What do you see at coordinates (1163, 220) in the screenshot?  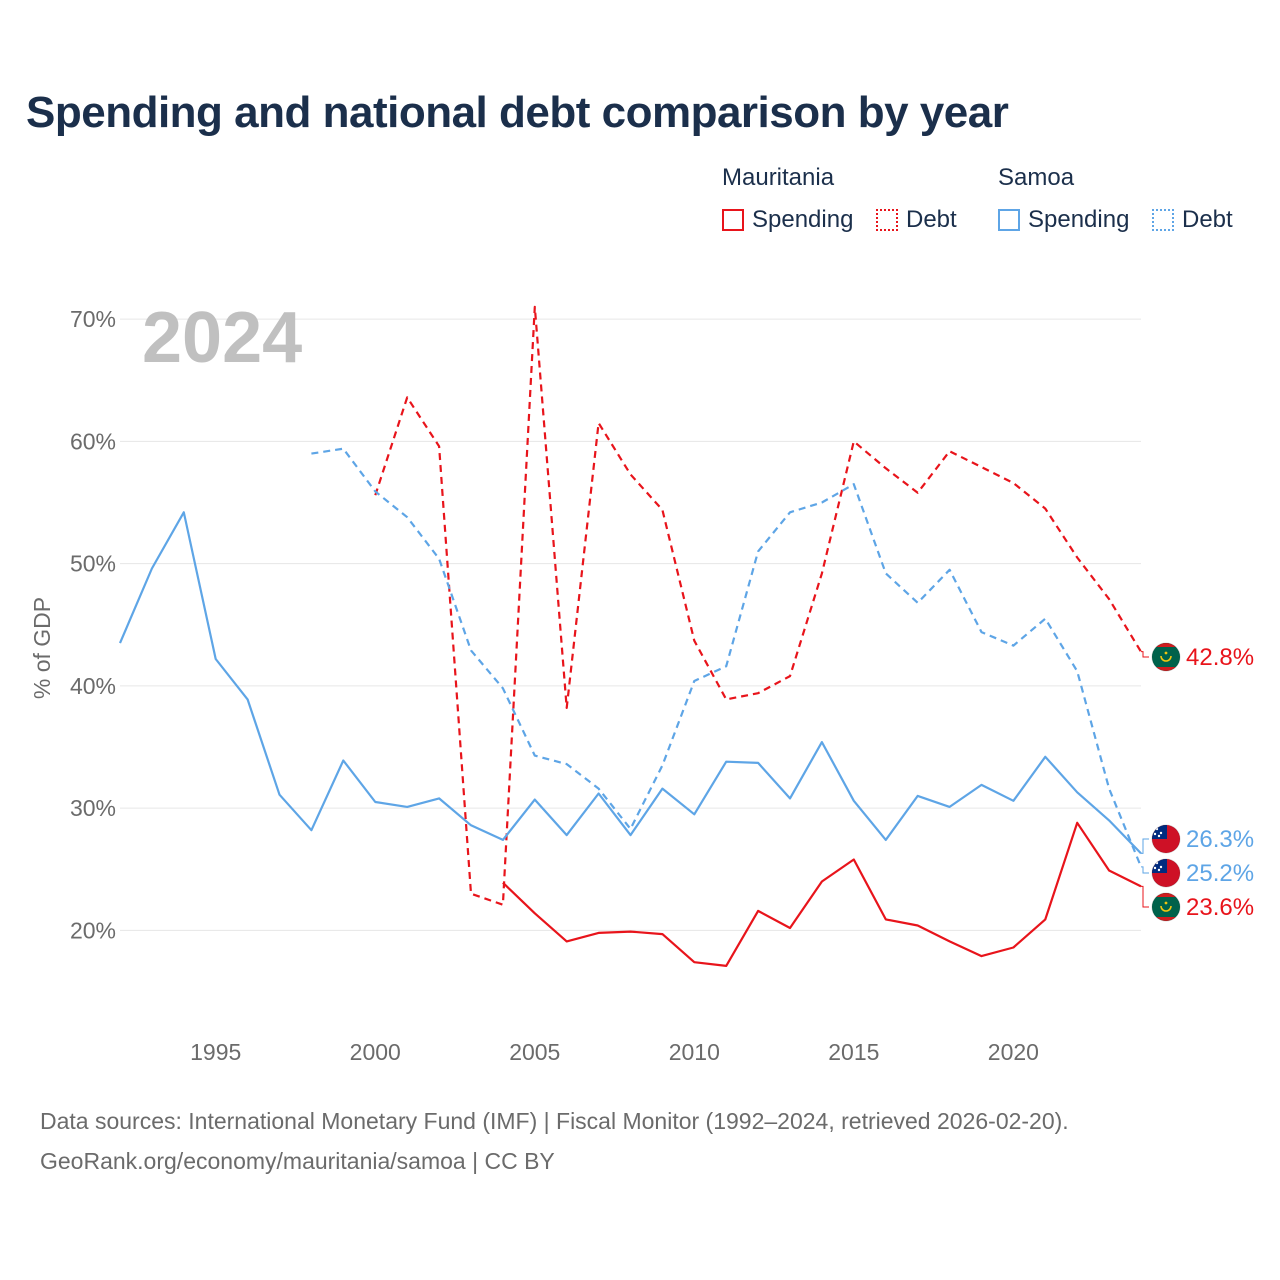 I see `legend-swatch-dotted-blue` at bounding box center [1163, 220].